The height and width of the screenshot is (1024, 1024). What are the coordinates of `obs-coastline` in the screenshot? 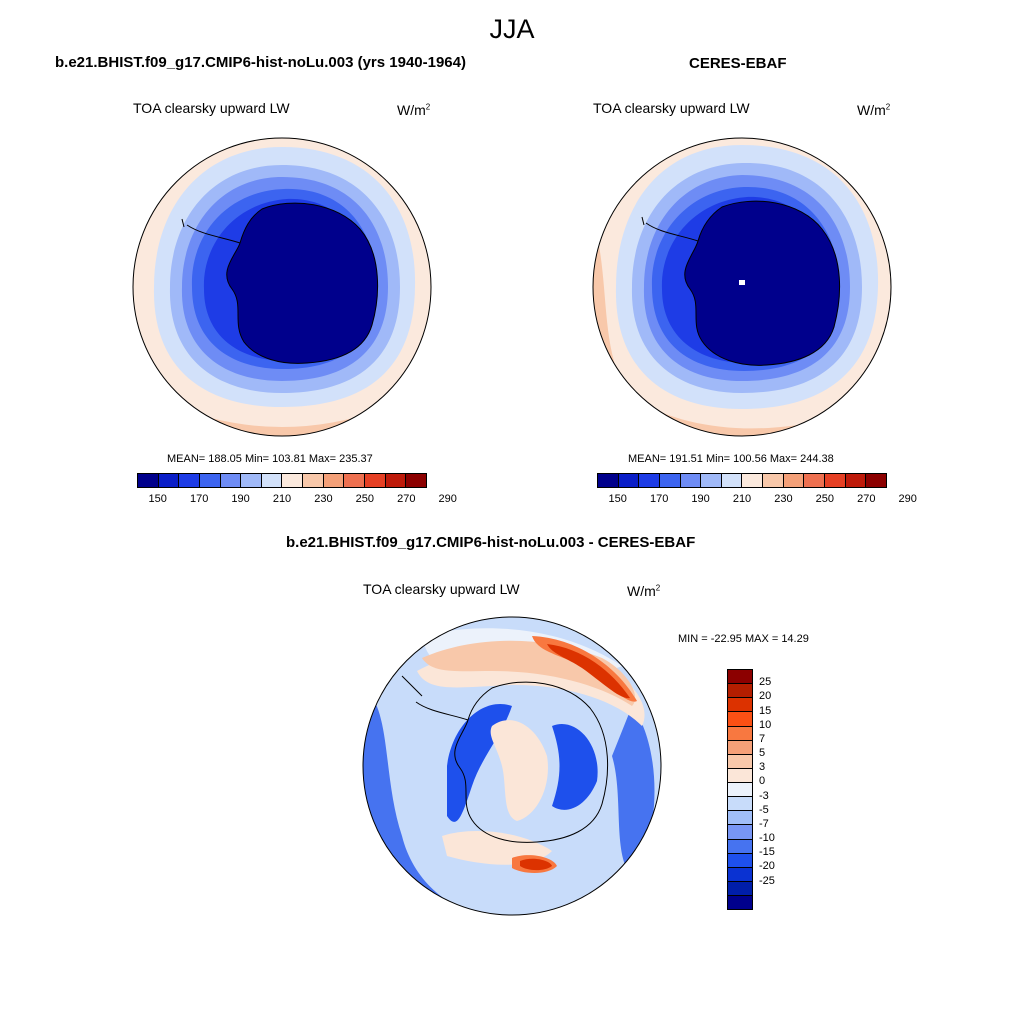 It's located at (762, 283).